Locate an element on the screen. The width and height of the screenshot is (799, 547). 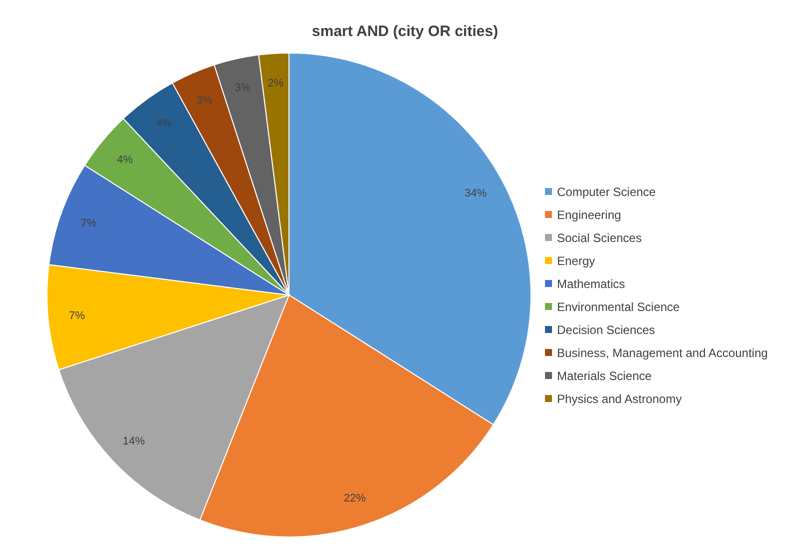
data-label: 2% is located at coordinates (276, 83).